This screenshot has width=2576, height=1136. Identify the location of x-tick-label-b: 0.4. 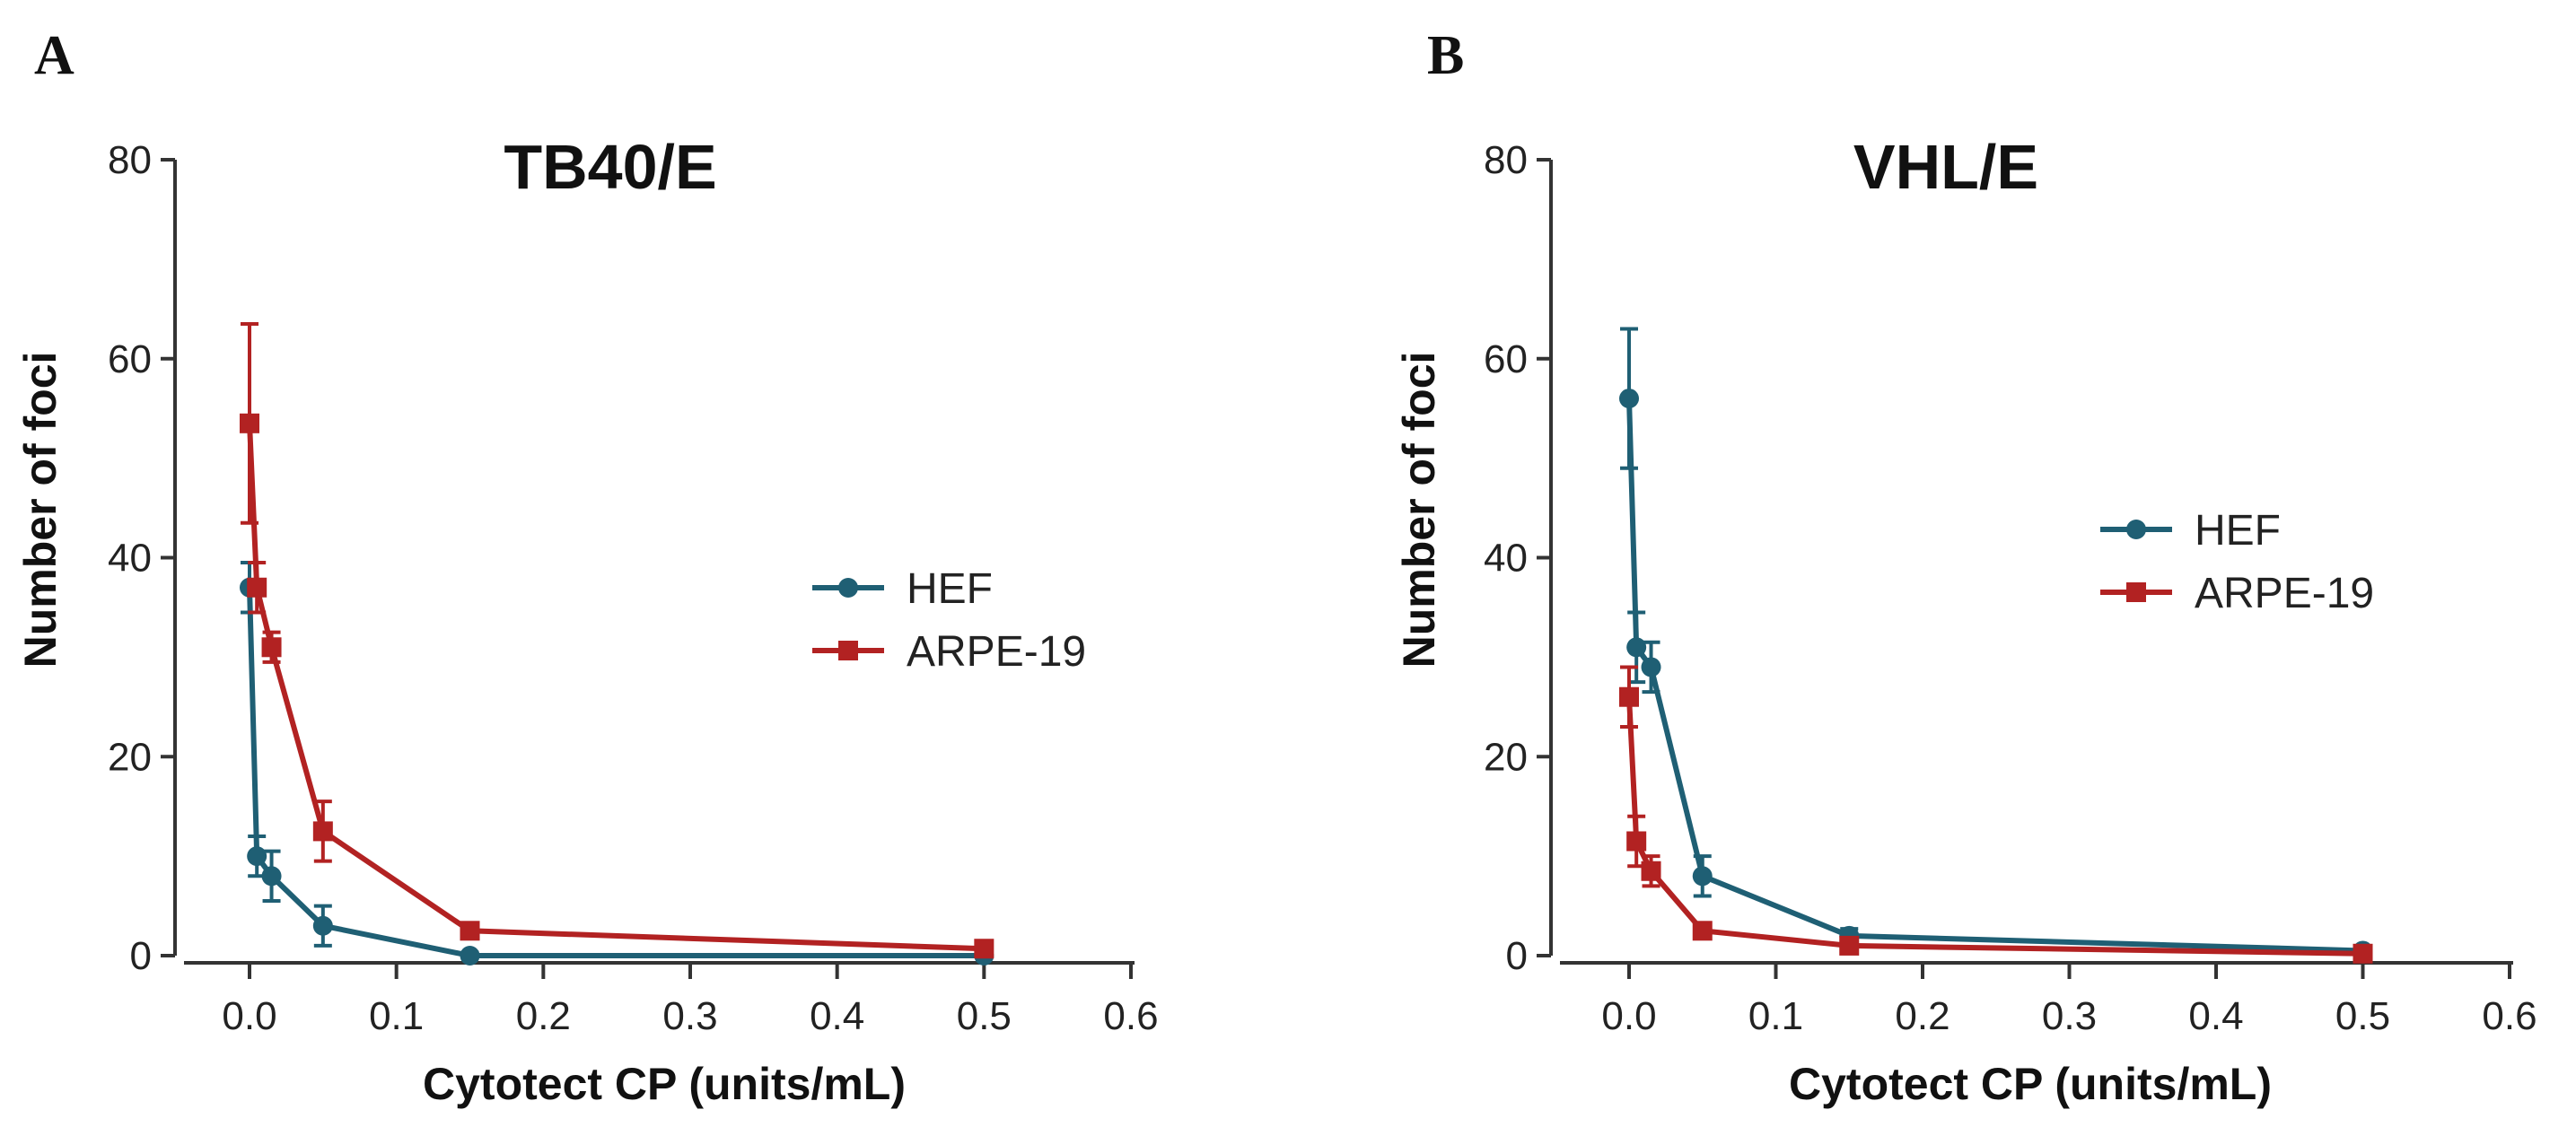
(2215, 1016).